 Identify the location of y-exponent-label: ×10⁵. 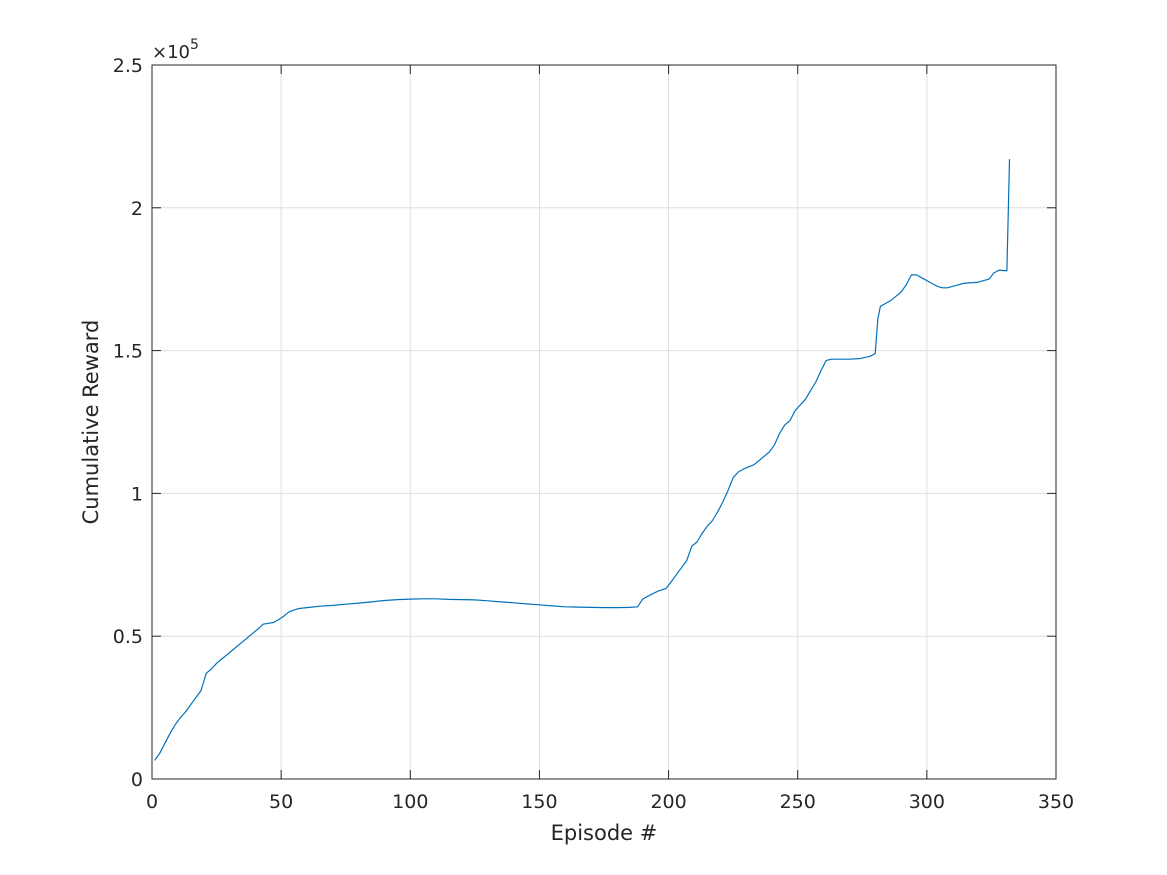
(175, 50).